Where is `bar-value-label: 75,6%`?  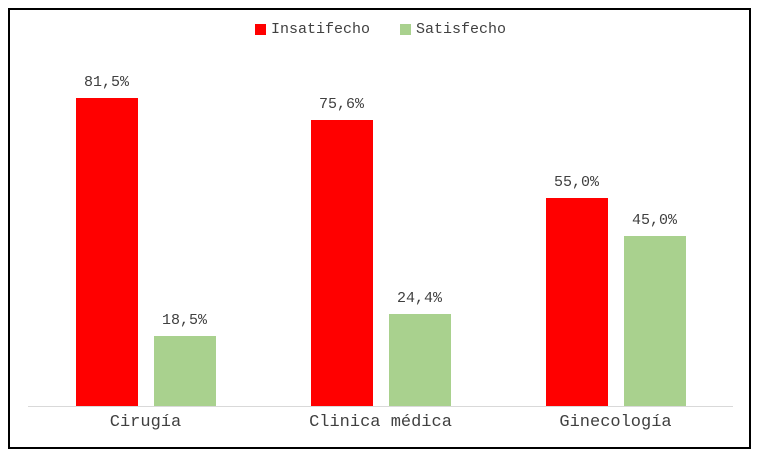 bar-value-label: 75,6% is located at coordinates (341, 105).